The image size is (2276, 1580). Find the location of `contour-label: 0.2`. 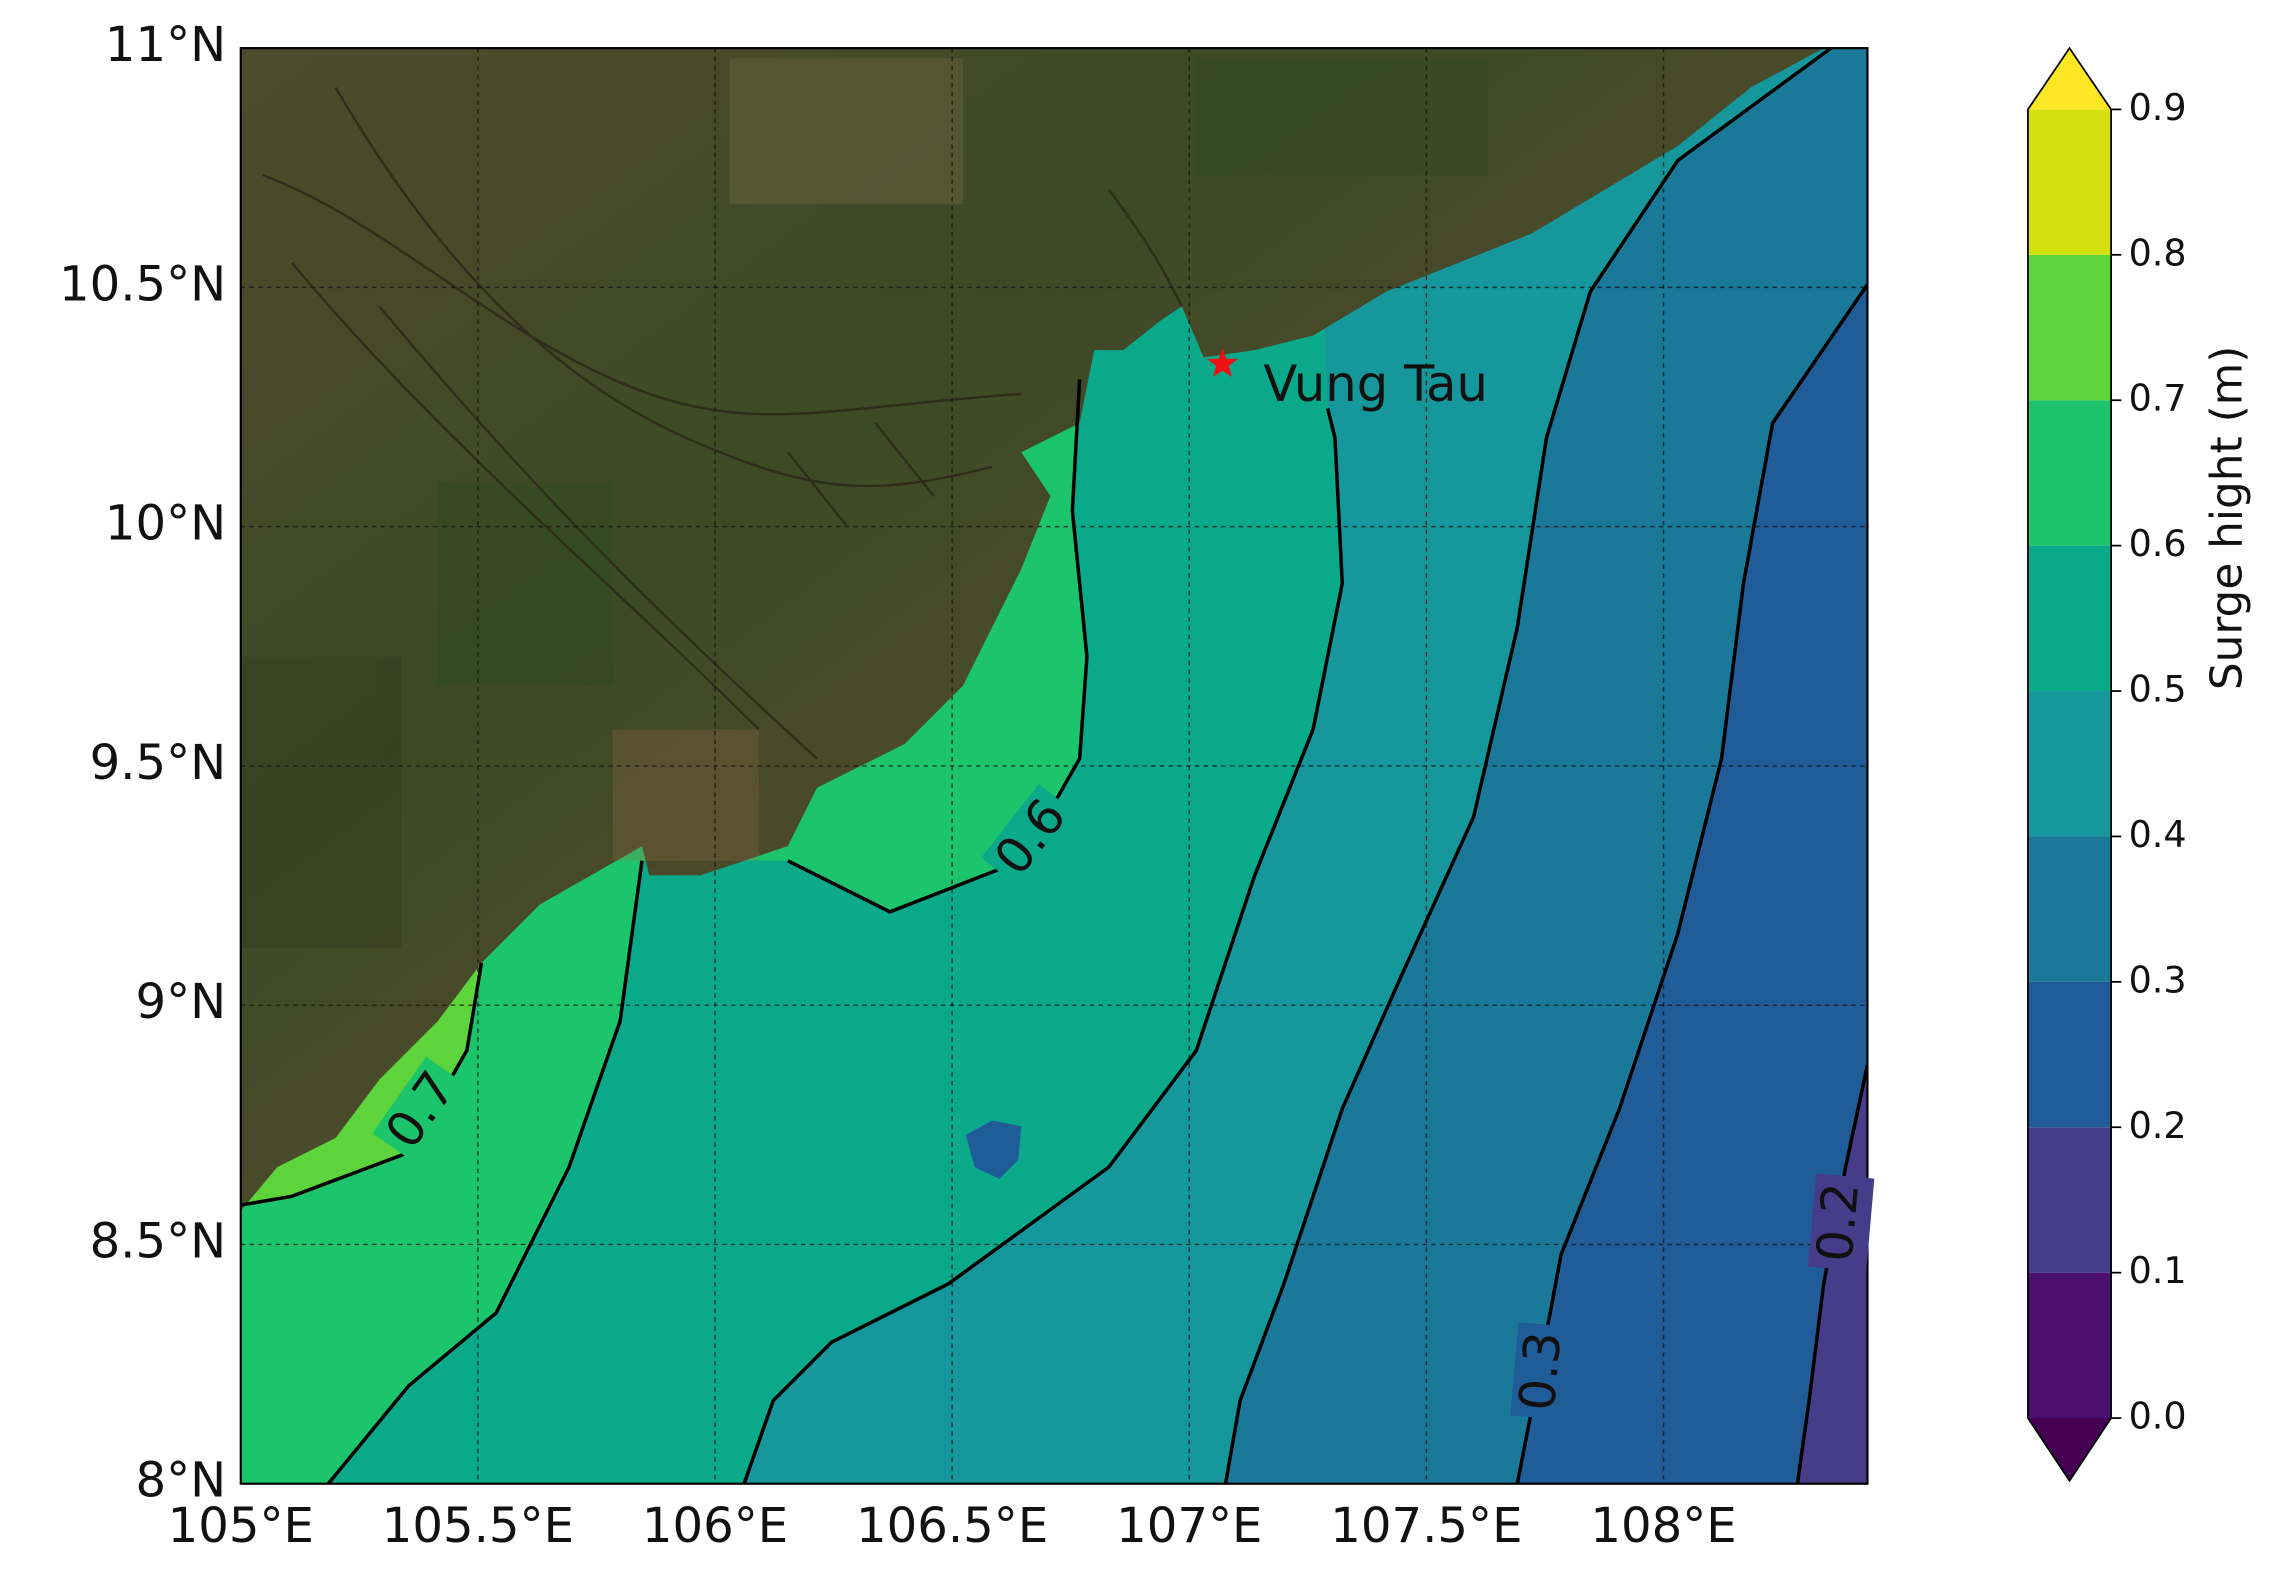

contour-label: 0.2 is located at coordinates (1837, 1222).